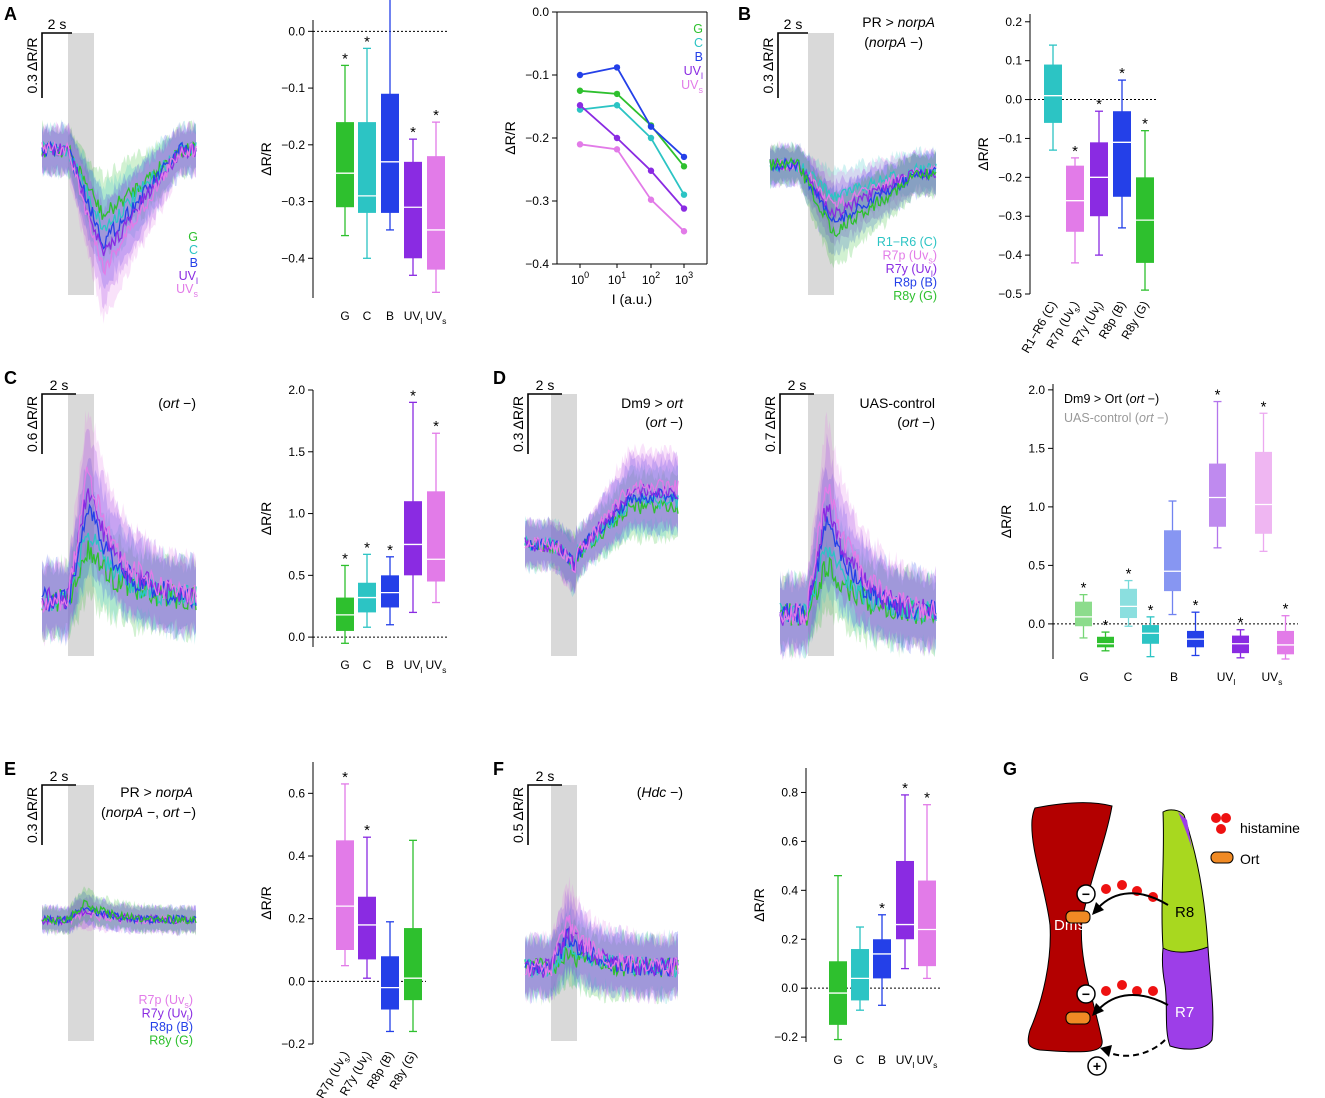 This screenshot has width=1325, height=1098. Describe the element at coordinates (1136, 1048) in the screenshot. I see `dashed-arrow-r7-dm9` at that location.